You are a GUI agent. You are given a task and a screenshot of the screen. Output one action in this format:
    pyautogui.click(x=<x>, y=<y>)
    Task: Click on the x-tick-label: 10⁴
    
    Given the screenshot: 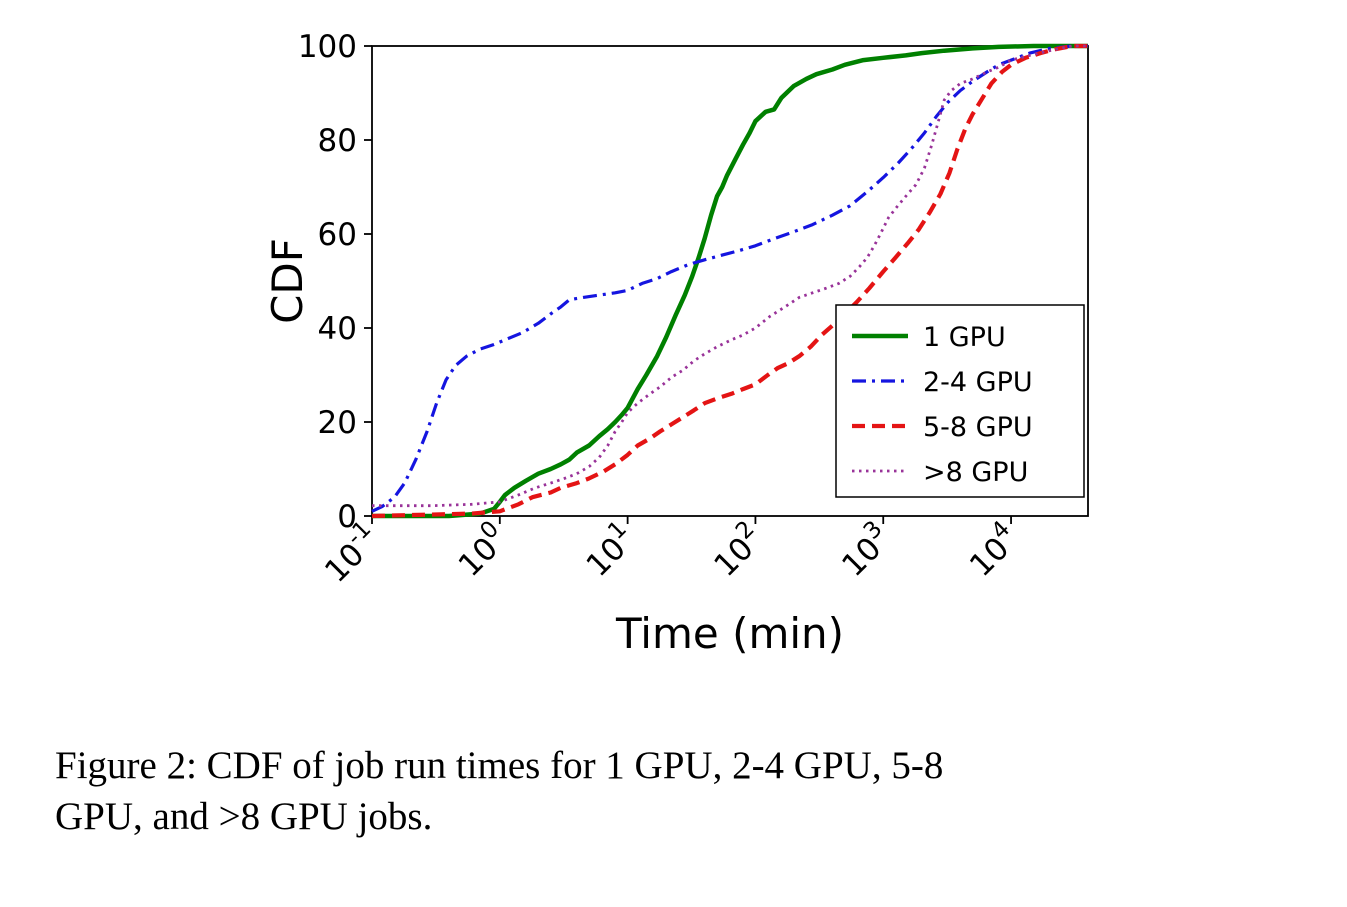 What is the action you would take?
    pyautogui.click(x=993, y=550)
    